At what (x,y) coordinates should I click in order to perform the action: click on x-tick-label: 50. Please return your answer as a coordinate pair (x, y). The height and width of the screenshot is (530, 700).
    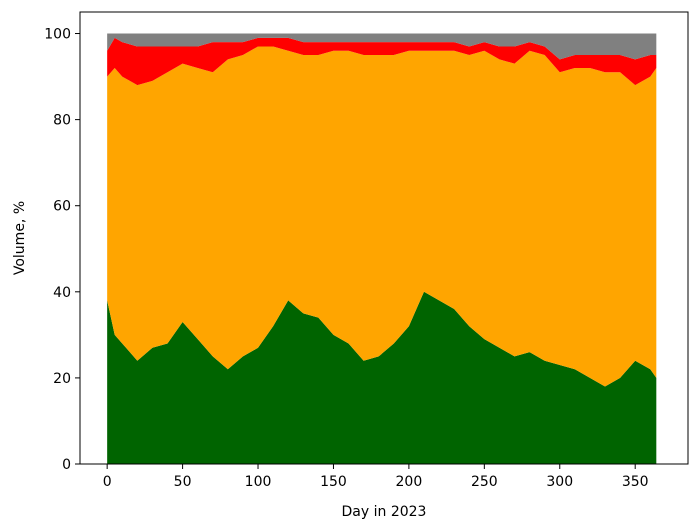
    Looking at the image, I should click on (183, 482).